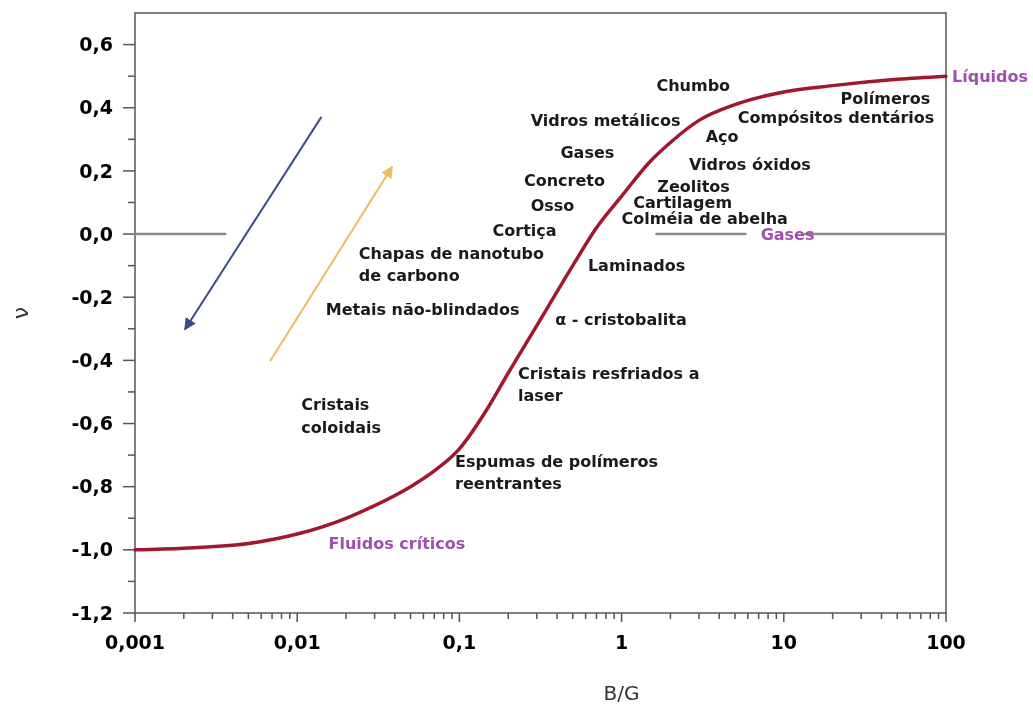 The image size is (1033, 713). Describe the element at coordinates (557, 473) in the screenshot. I see `annotation: Espumas de polímeros reentrantes` at that location.